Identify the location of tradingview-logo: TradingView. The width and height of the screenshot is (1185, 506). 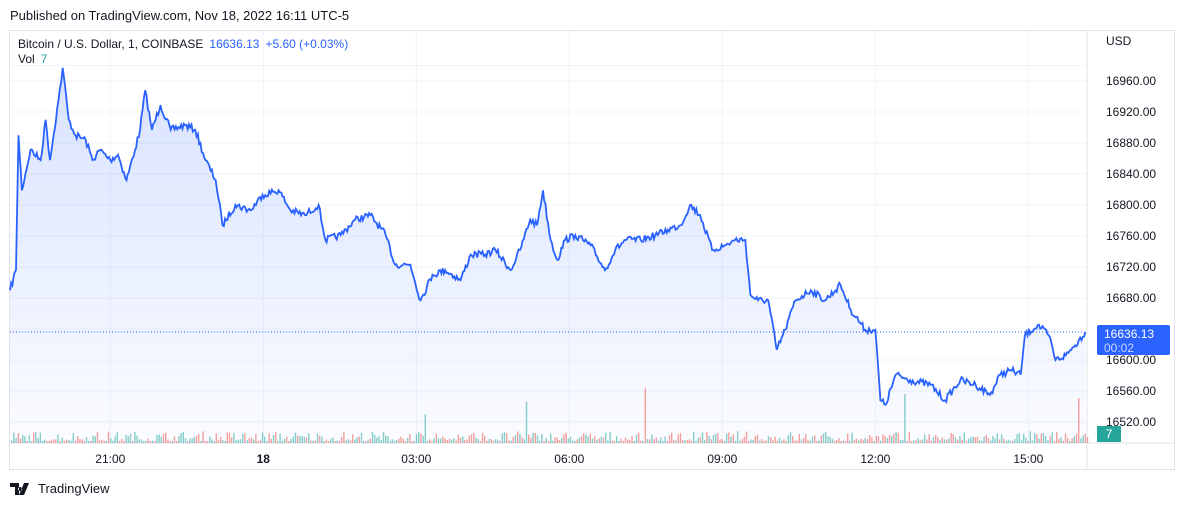
(60, 488).